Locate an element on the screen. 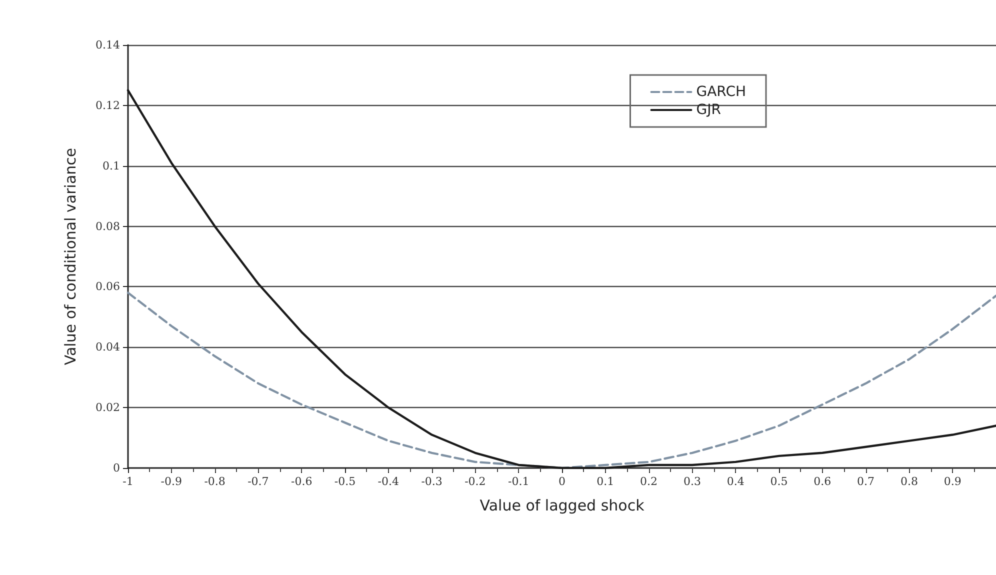 This screenshot has width=996, height=575. y-tick-label: 0.02 is located at coordinates (108, 407).